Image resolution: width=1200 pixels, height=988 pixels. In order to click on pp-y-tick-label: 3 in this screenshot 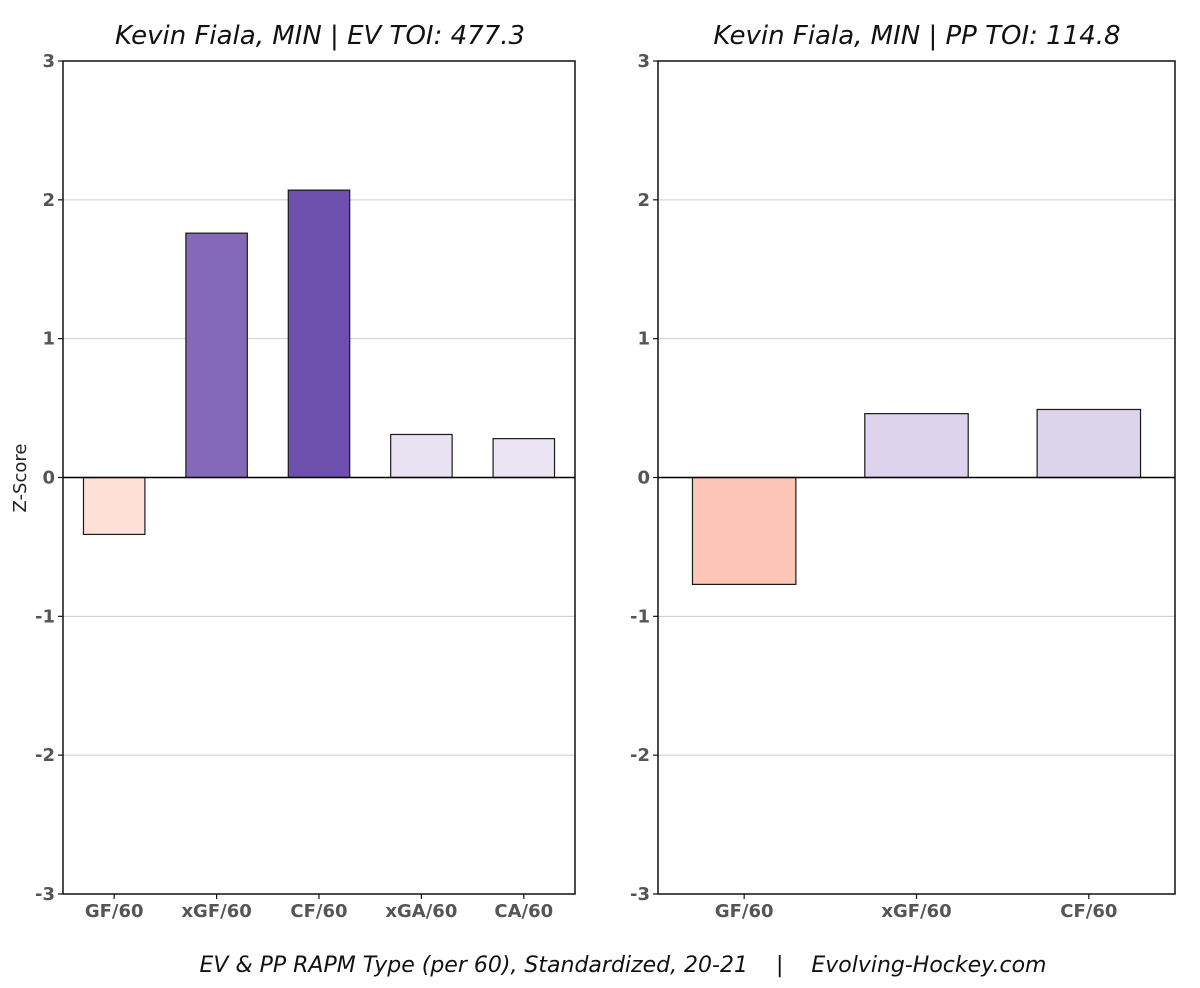, I will do `click(643, 61)`.